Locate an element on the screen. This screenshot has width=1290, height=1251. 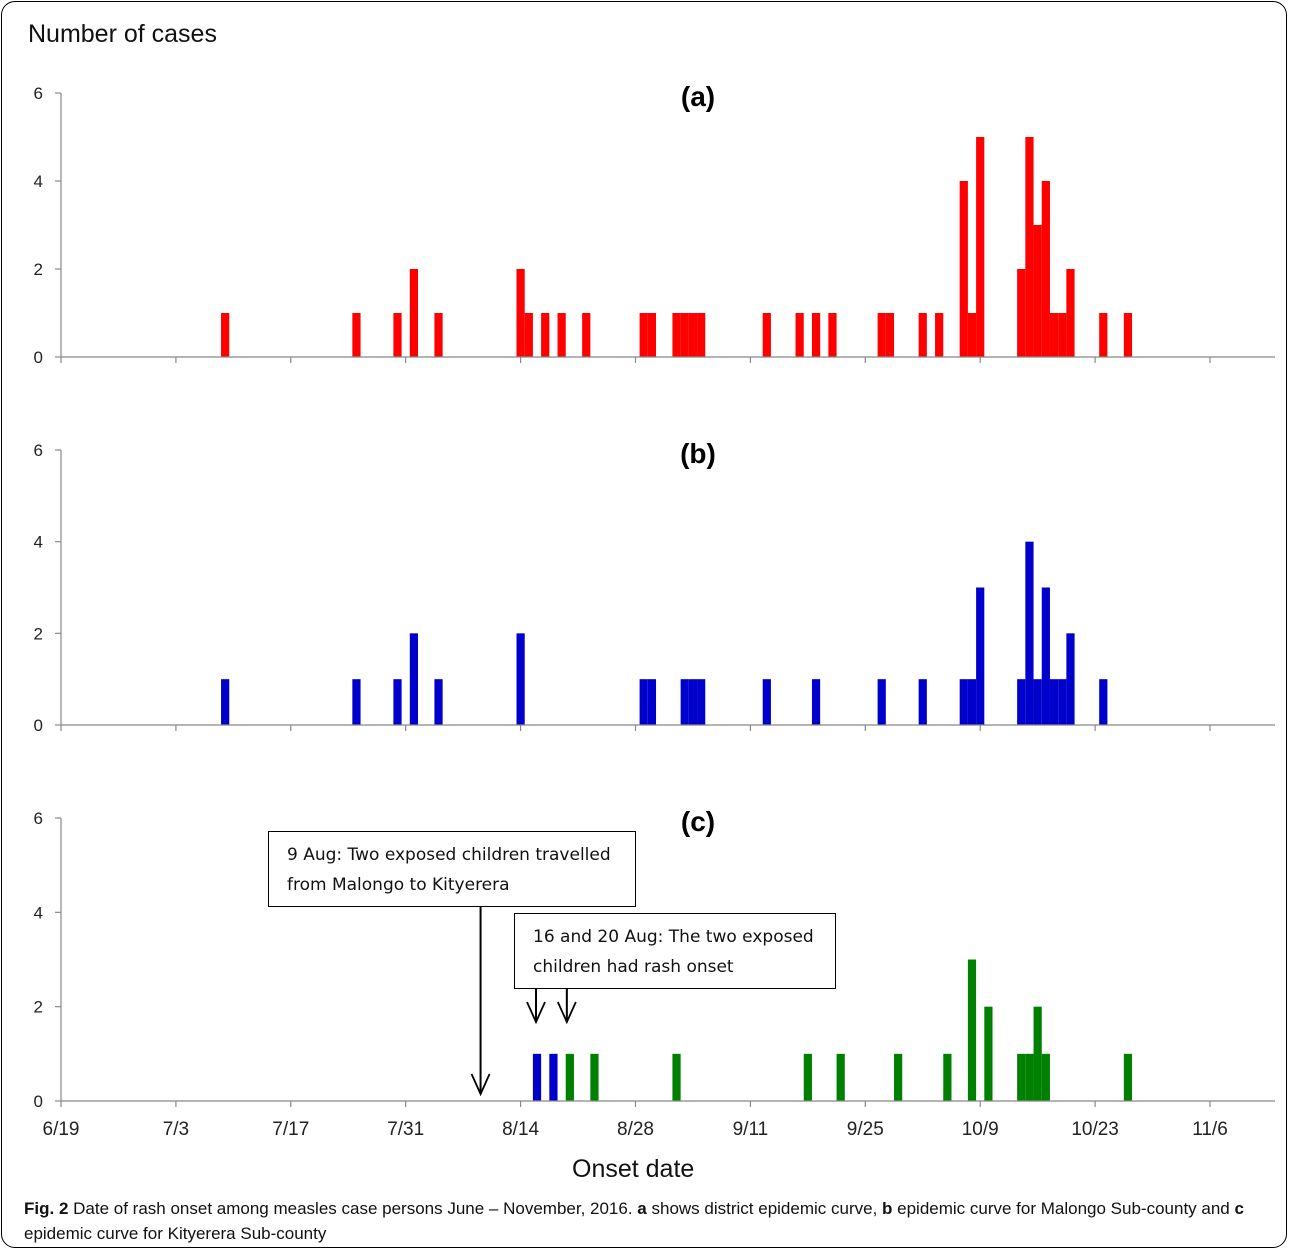
panel-title: (c) is located at coordinates (698, 821).